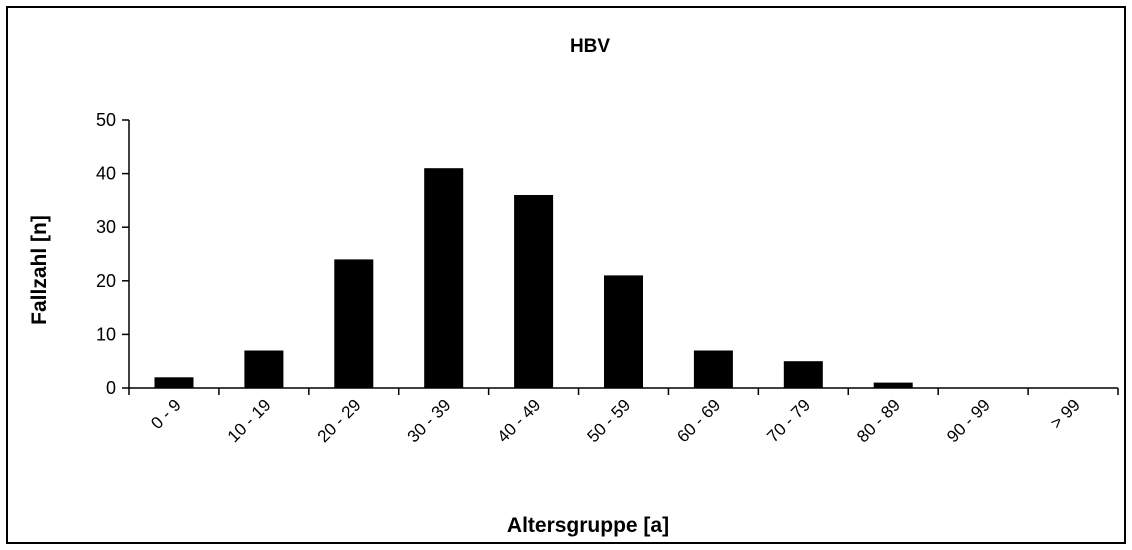 The height and width of the screenshot is (550, 1132). What do you see at coordinates (339, 420) in the screenshot?
I see `x-tick-label-2: 20 - 29` at bounding box center [339, 420].